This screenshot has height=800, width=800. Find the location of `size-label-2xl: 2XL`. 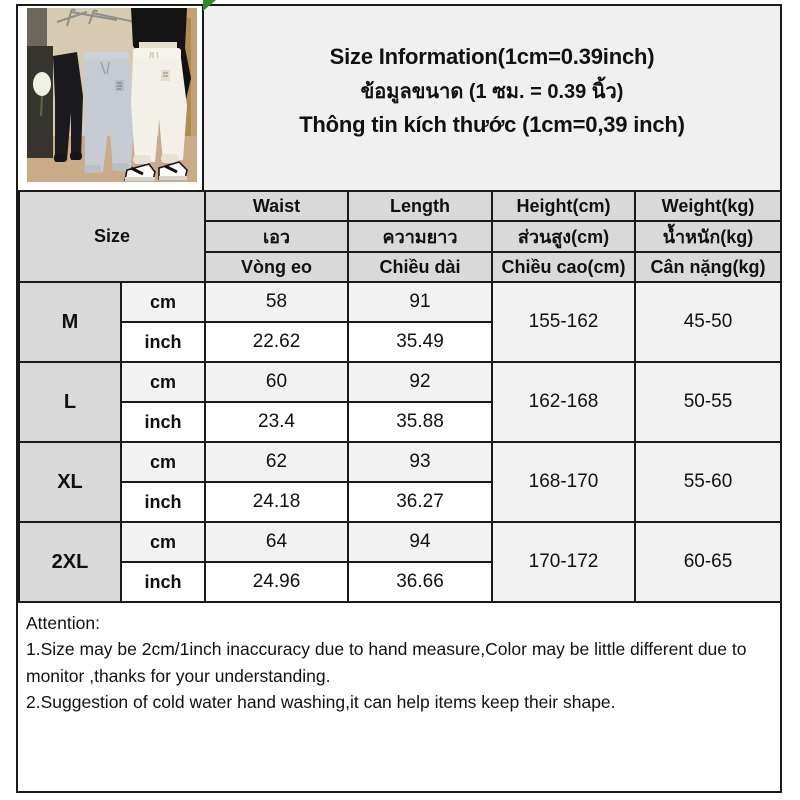

size-label-2xl: 2XL is located at coordinates (70, 562).